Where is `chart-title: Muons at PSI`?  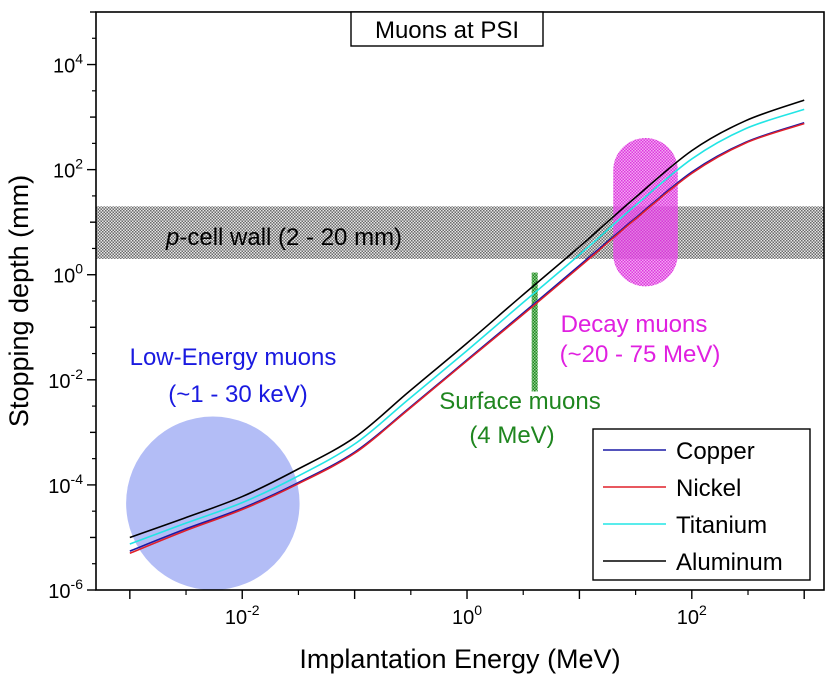 chart-title: Muons at PSI is located at coordinates (447, 30).